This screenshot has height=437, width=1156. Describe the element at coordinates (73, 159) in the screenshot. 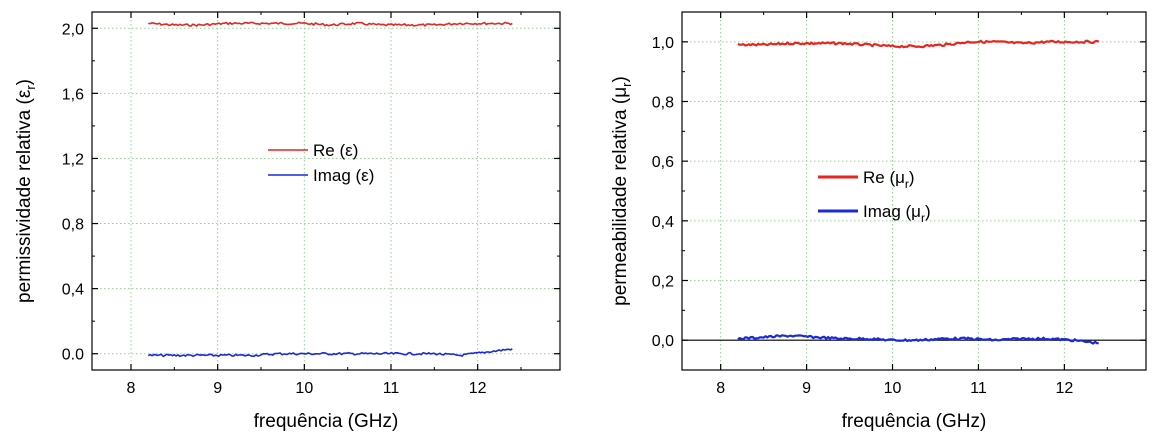

I see `y-tick-label: 1,2` at that location.